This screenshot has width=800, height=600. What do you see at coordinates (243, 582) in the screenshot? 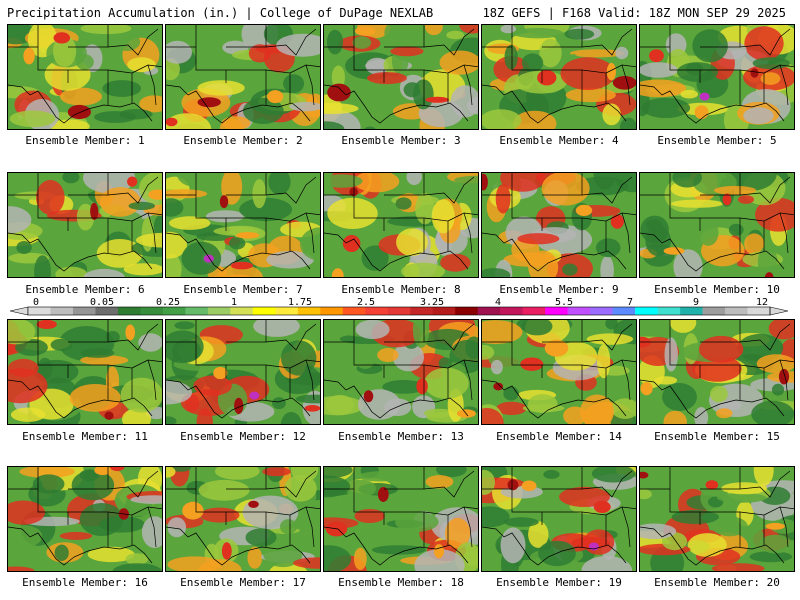
I see `member-caption: Ensemble Member: 17` at bounding box center [243, 582].